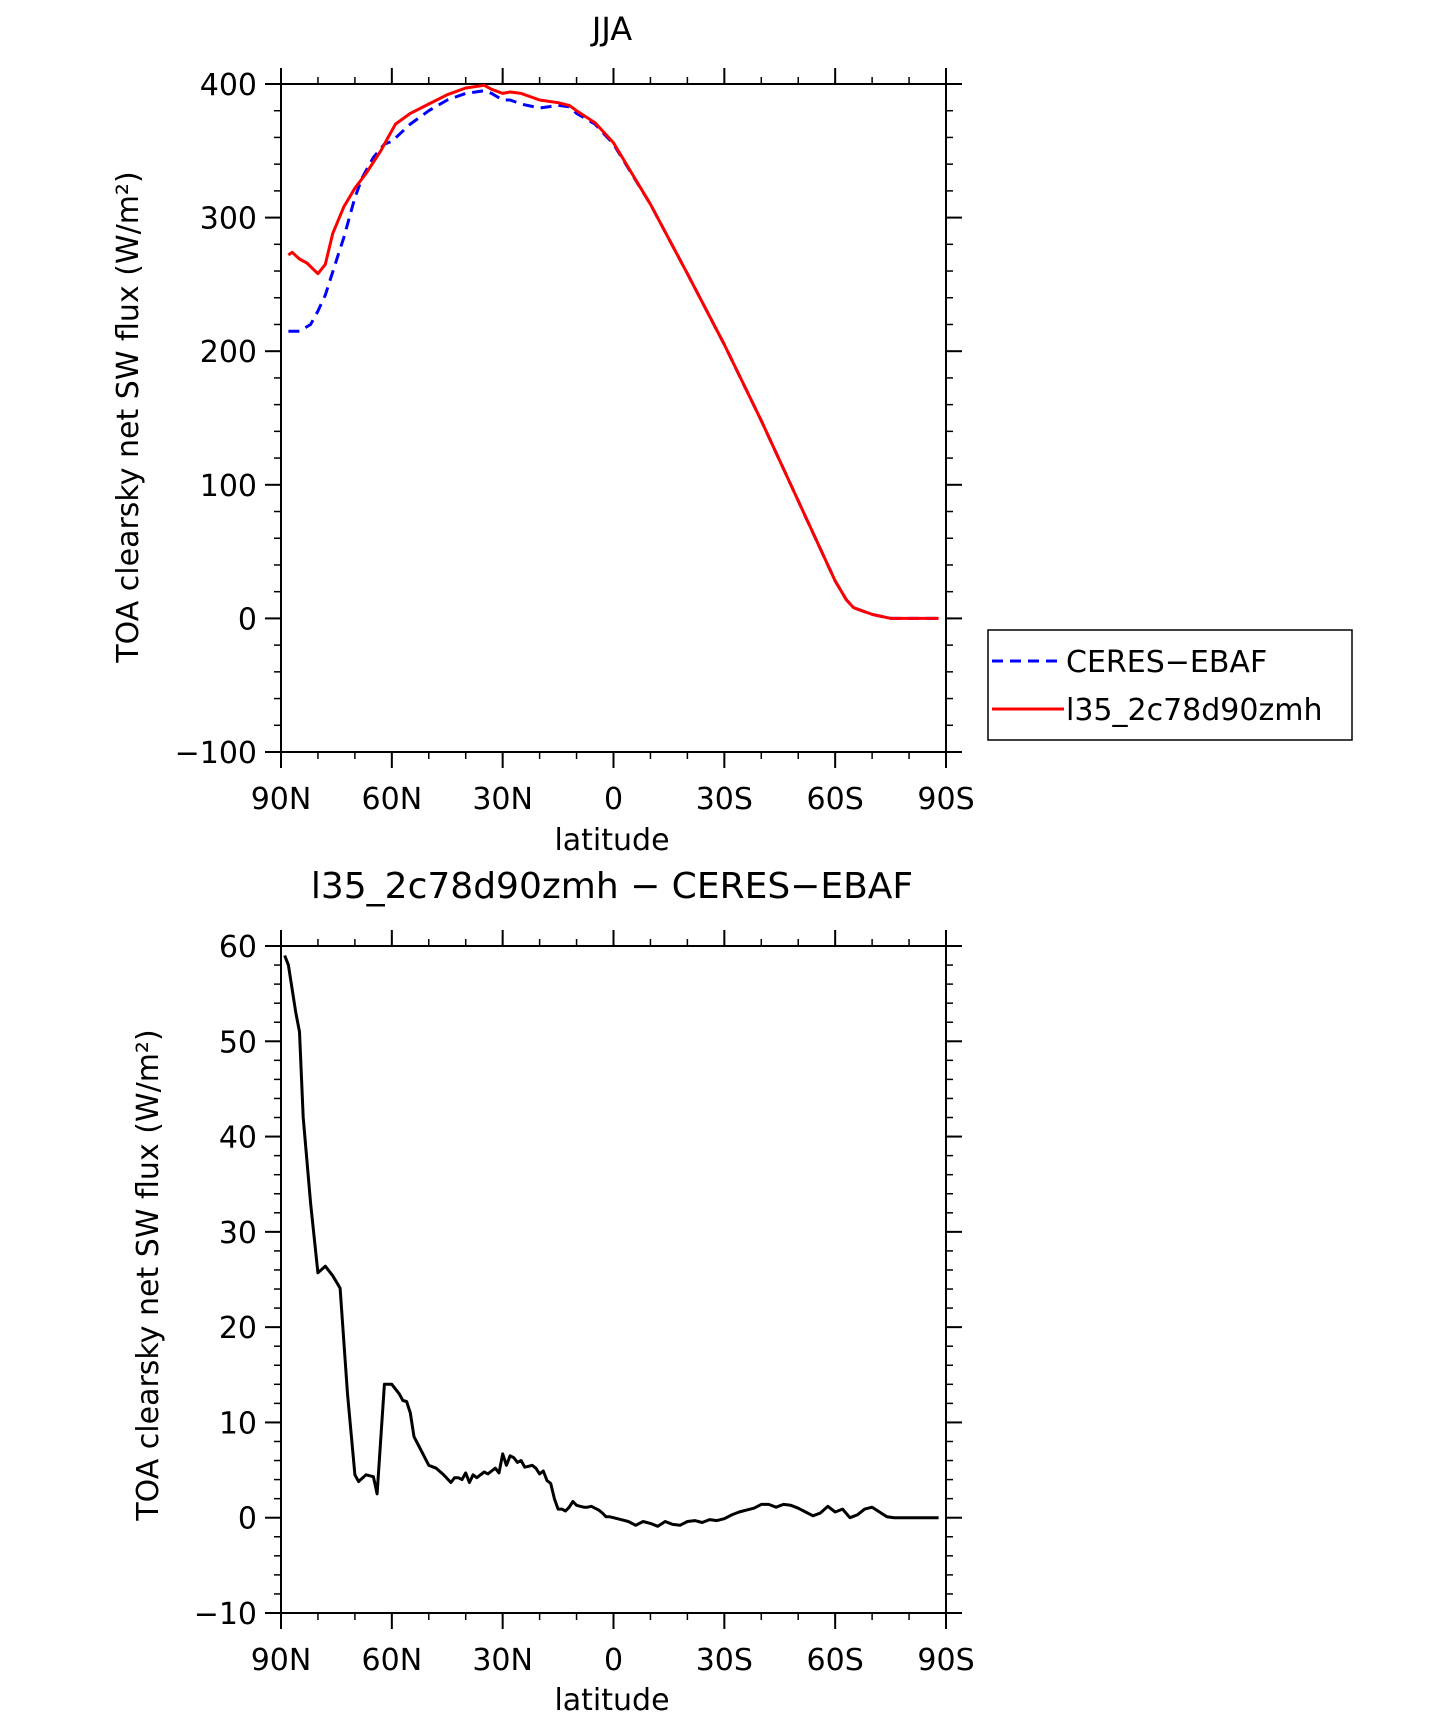 This screenshot has width=1455, height=1719. I want to click on y-tick-label: 50, so click(238, 1042).